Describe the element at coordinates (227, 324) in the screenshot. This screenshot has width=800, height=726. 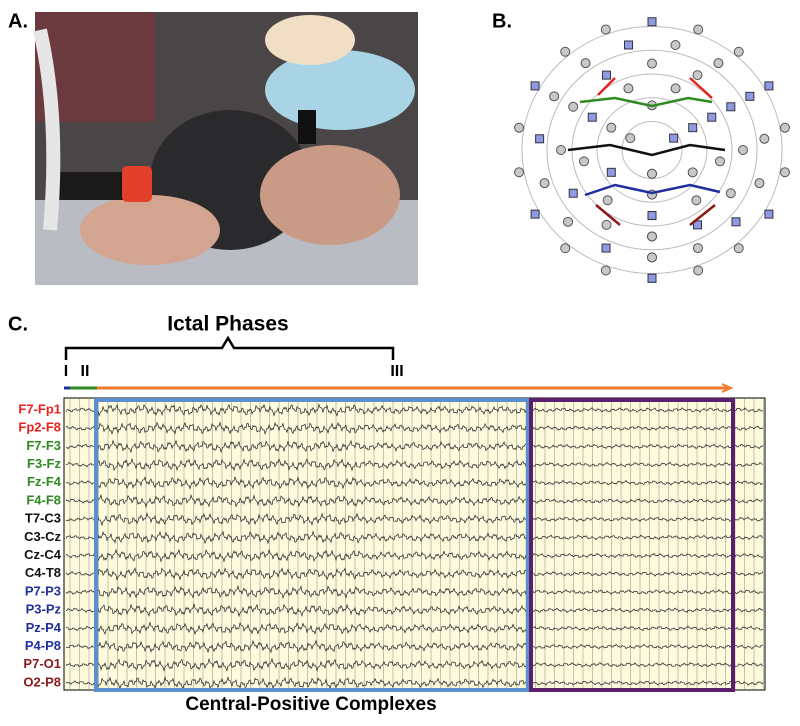
I see `ictal-title: Ictal Phases` at that location.